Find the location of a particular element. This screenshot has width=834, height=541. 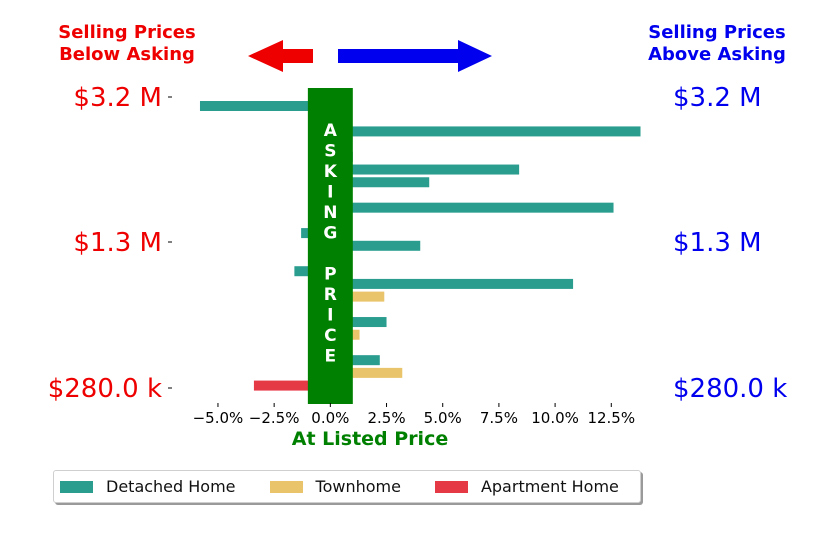

above-asking-arrow-icon is located at coordinates (415, 56).